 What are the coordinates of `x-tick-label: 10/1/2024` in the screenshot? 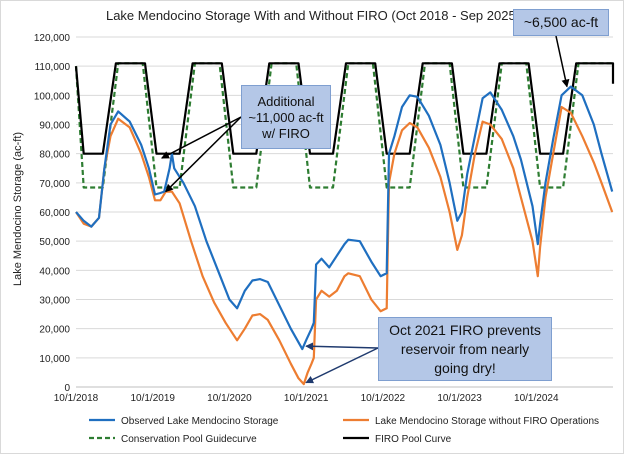 It's located at (536, 398).